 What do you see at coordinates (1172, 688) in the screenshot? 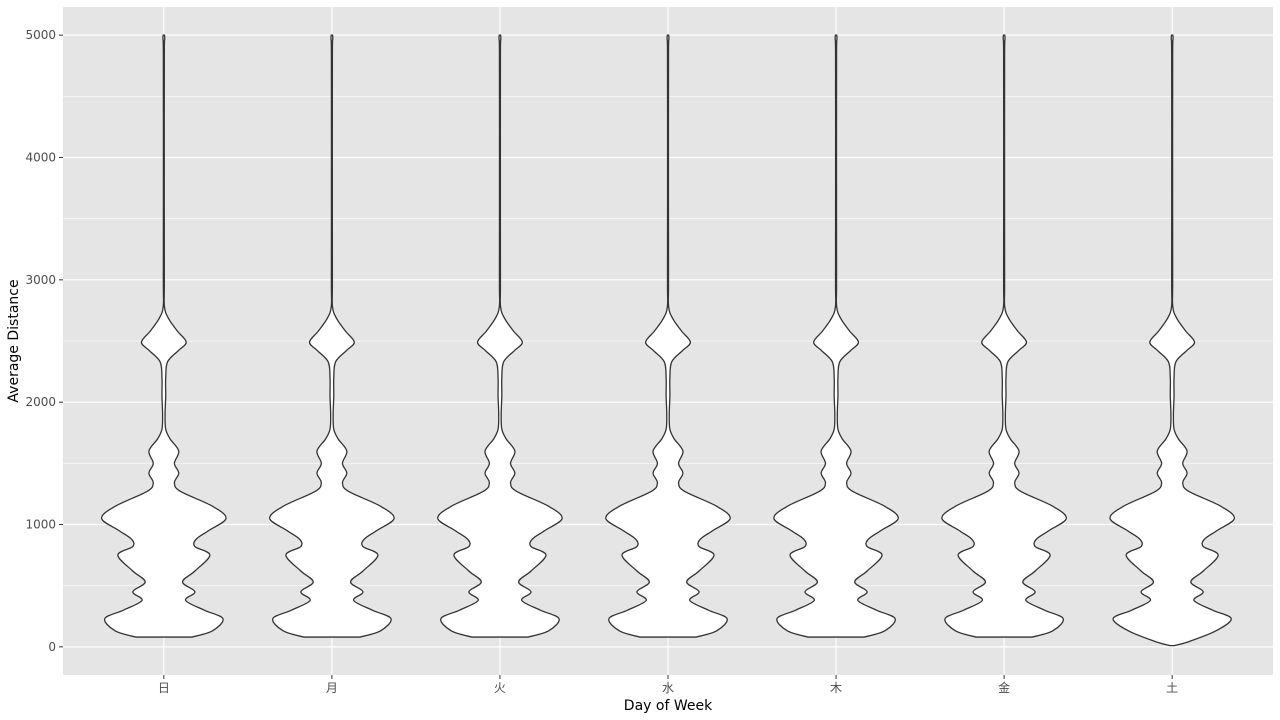
I see `x-tick-label: 土` at bounding box center [1172, 688].